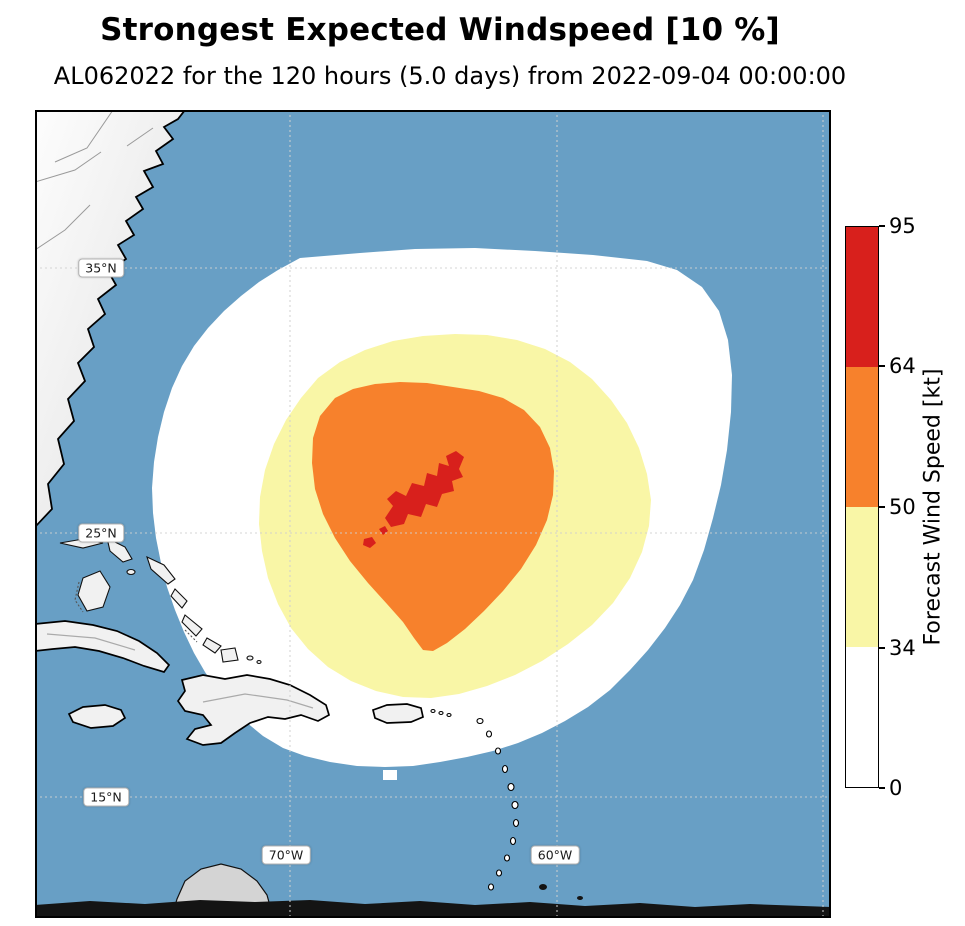 This screenshot has width=965, height=926. Describe the element at coordinates (440, 30) in the screenshot. I see `page-title: Strongest Expected Windspeed [10 %]` at that location.